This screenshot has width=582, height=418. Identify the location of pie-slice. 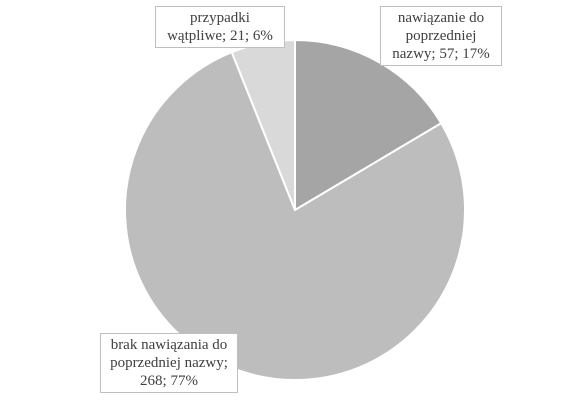
(368, 125).